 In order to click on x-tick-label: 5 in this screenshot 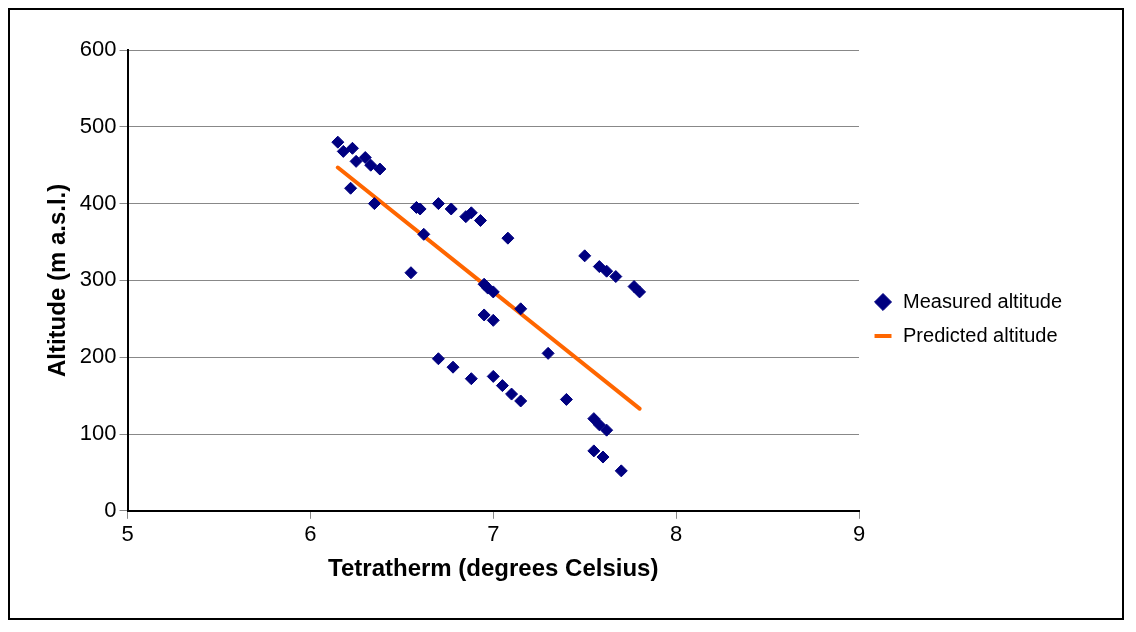, I will do `click(127, 534)`.